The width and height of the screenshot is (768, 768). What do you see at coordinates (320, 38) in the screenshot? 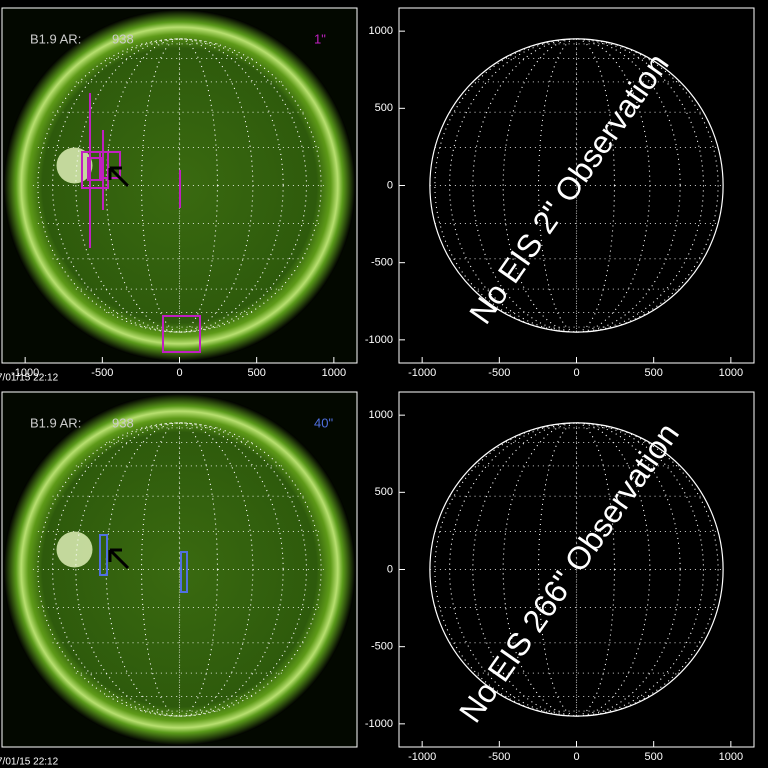
I see `slit-size: 1"` at bounding box center [320, 38].